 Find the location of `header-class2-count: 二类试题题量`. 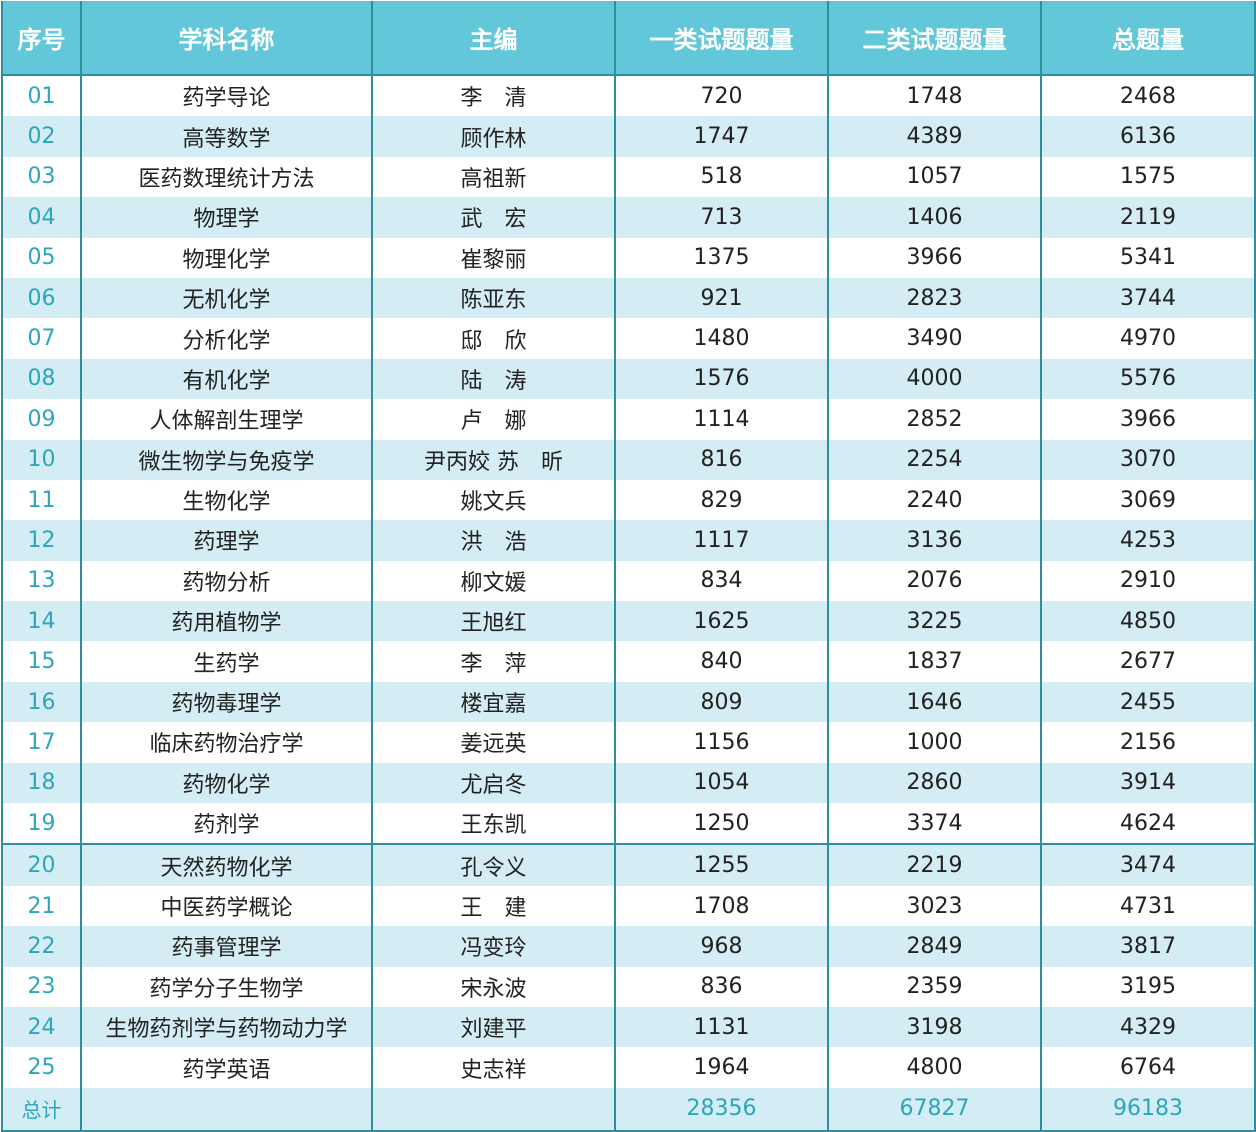

header-class2-count: 二类试题题量 is located at coordinates (934, 38).